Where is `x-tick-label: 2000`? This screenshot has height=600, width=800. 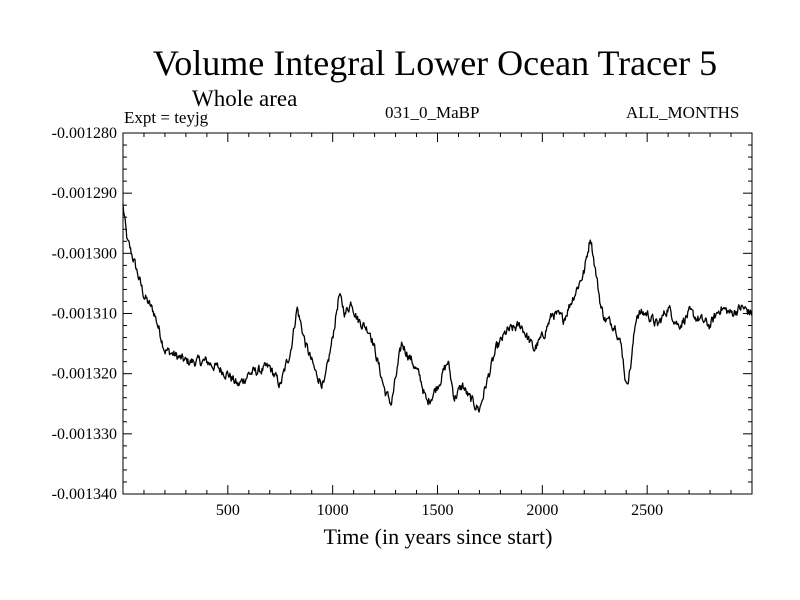
x-tick-label: 2000 is located at coordinates (542, 510).